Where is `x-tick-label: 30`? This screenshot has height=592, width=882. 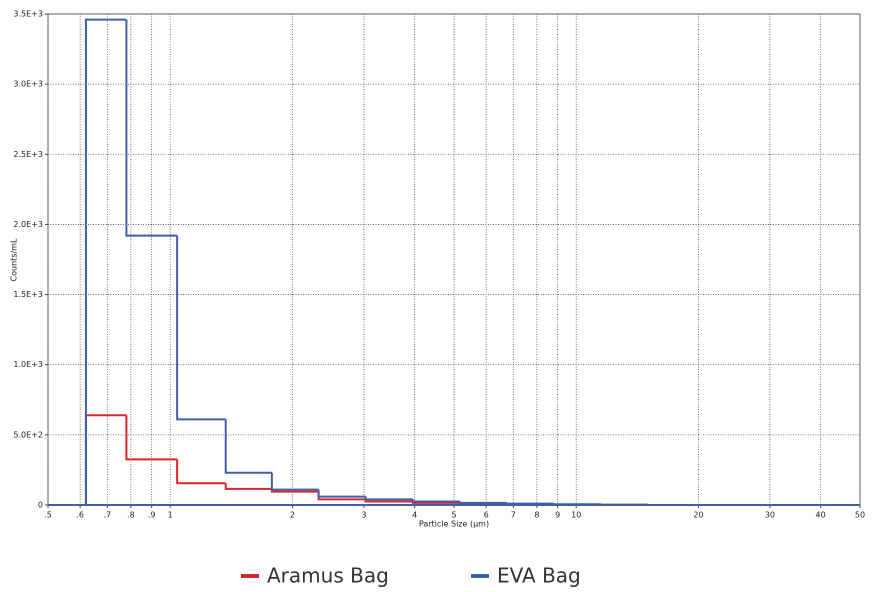
x-tick-label: 30 is located at coordinates (770, 515).